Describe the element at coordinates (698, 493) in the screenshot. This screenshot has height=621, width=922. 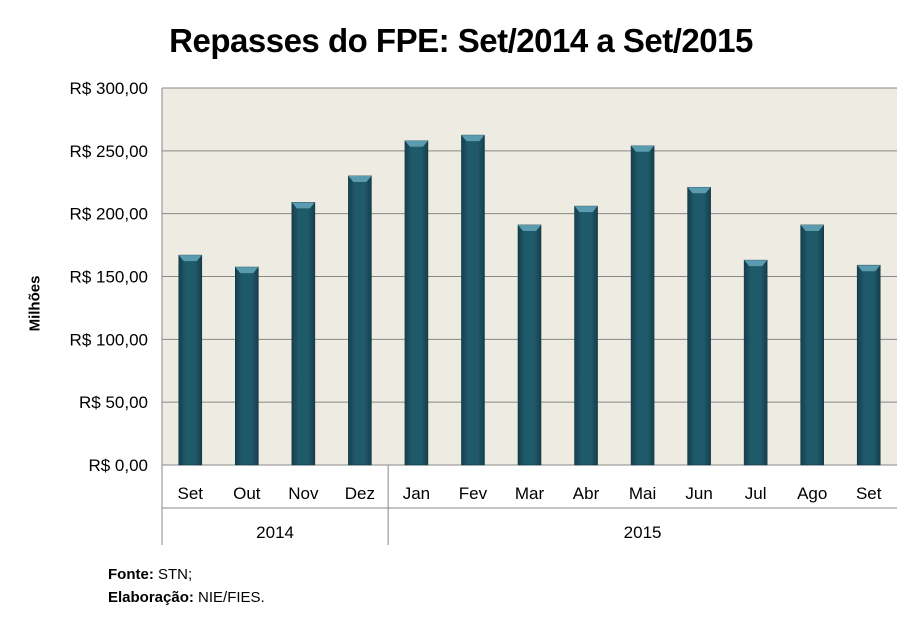
I see `x-tick-label: Jun` at that location.